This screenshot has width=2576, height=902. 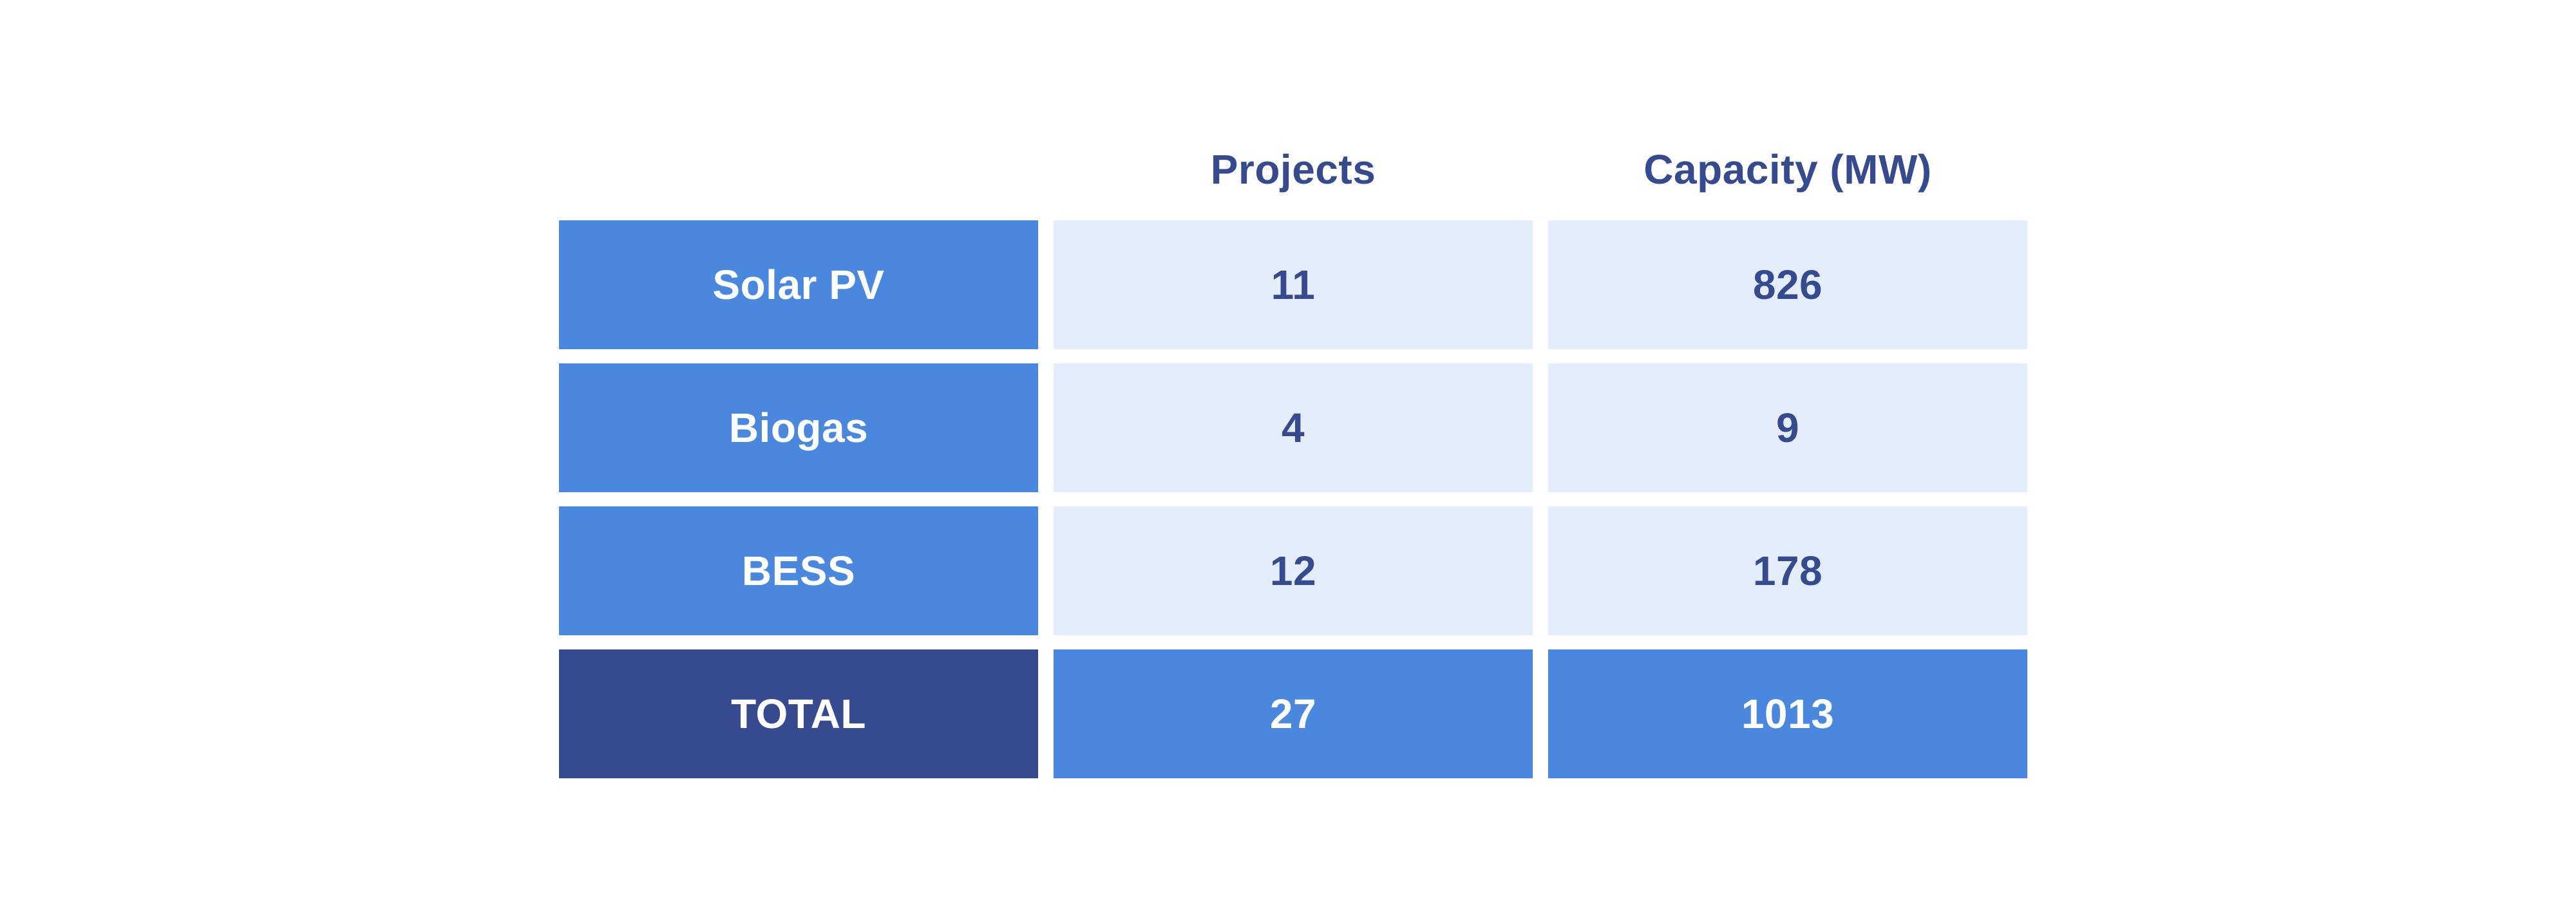 What do you see at coordinates (1787, 284) in the screenshot?
I see `cell-solar-pv-capacity: 826` at bounding box center [1787, 284].